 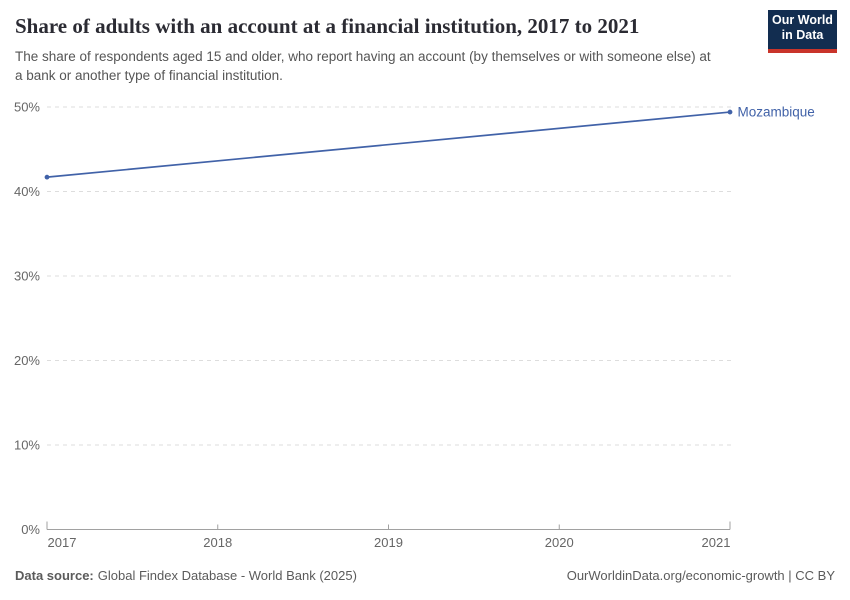 What do you see at coordinates (54, 575) in the screenshot?
I see `data-source-label: Data source:` at bounding box center [54, 575].